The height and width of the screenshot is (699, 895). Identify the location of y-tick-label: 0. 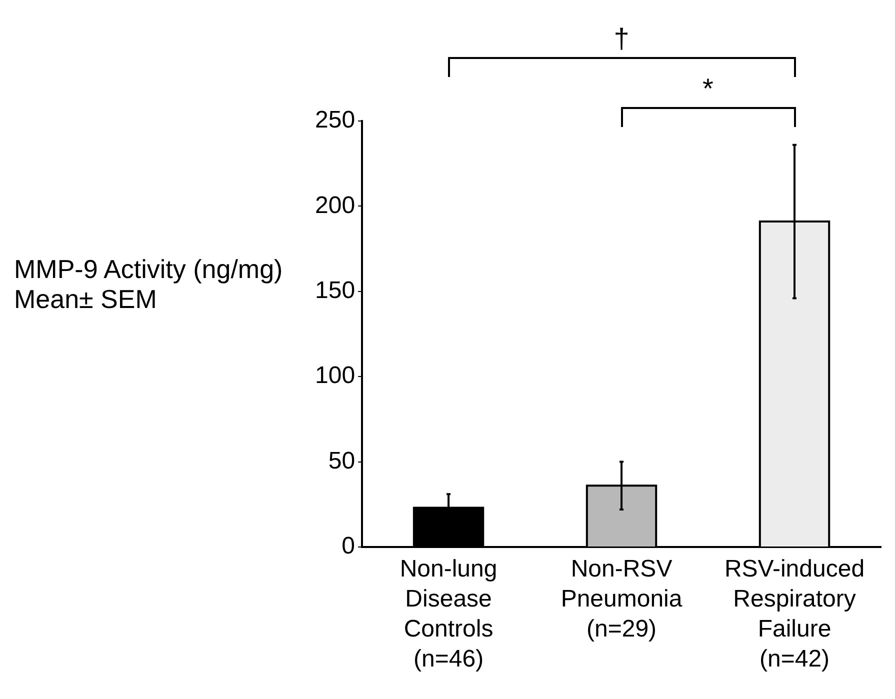
(349, 546).